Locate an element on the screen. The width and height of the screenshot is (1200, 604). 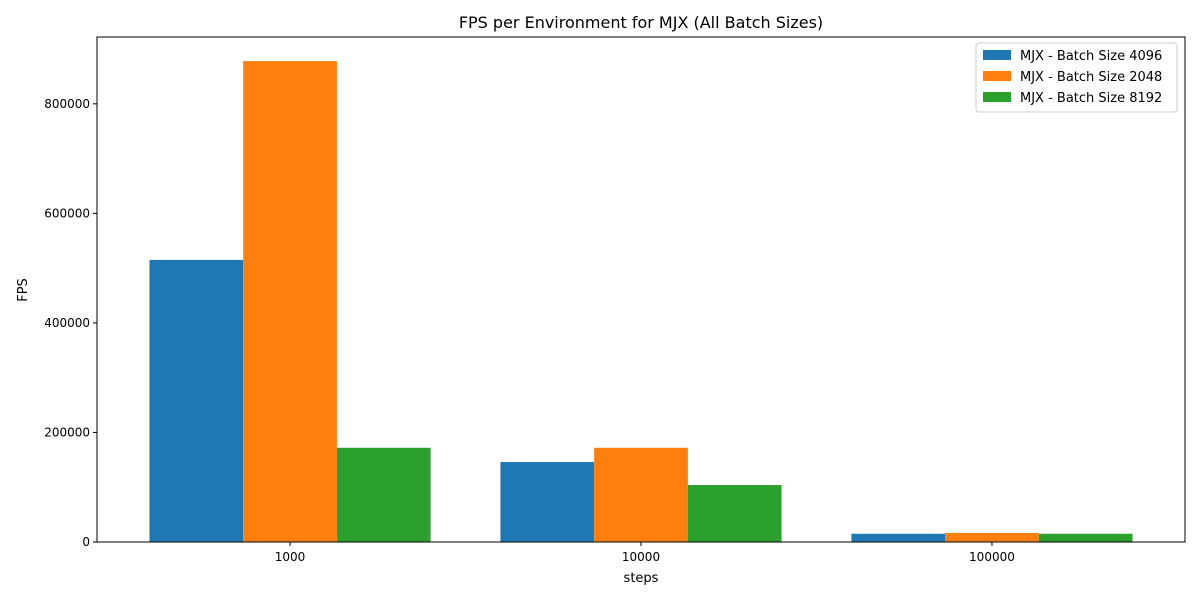
y-tick-label: 0 is located at coordinates (86, 542).